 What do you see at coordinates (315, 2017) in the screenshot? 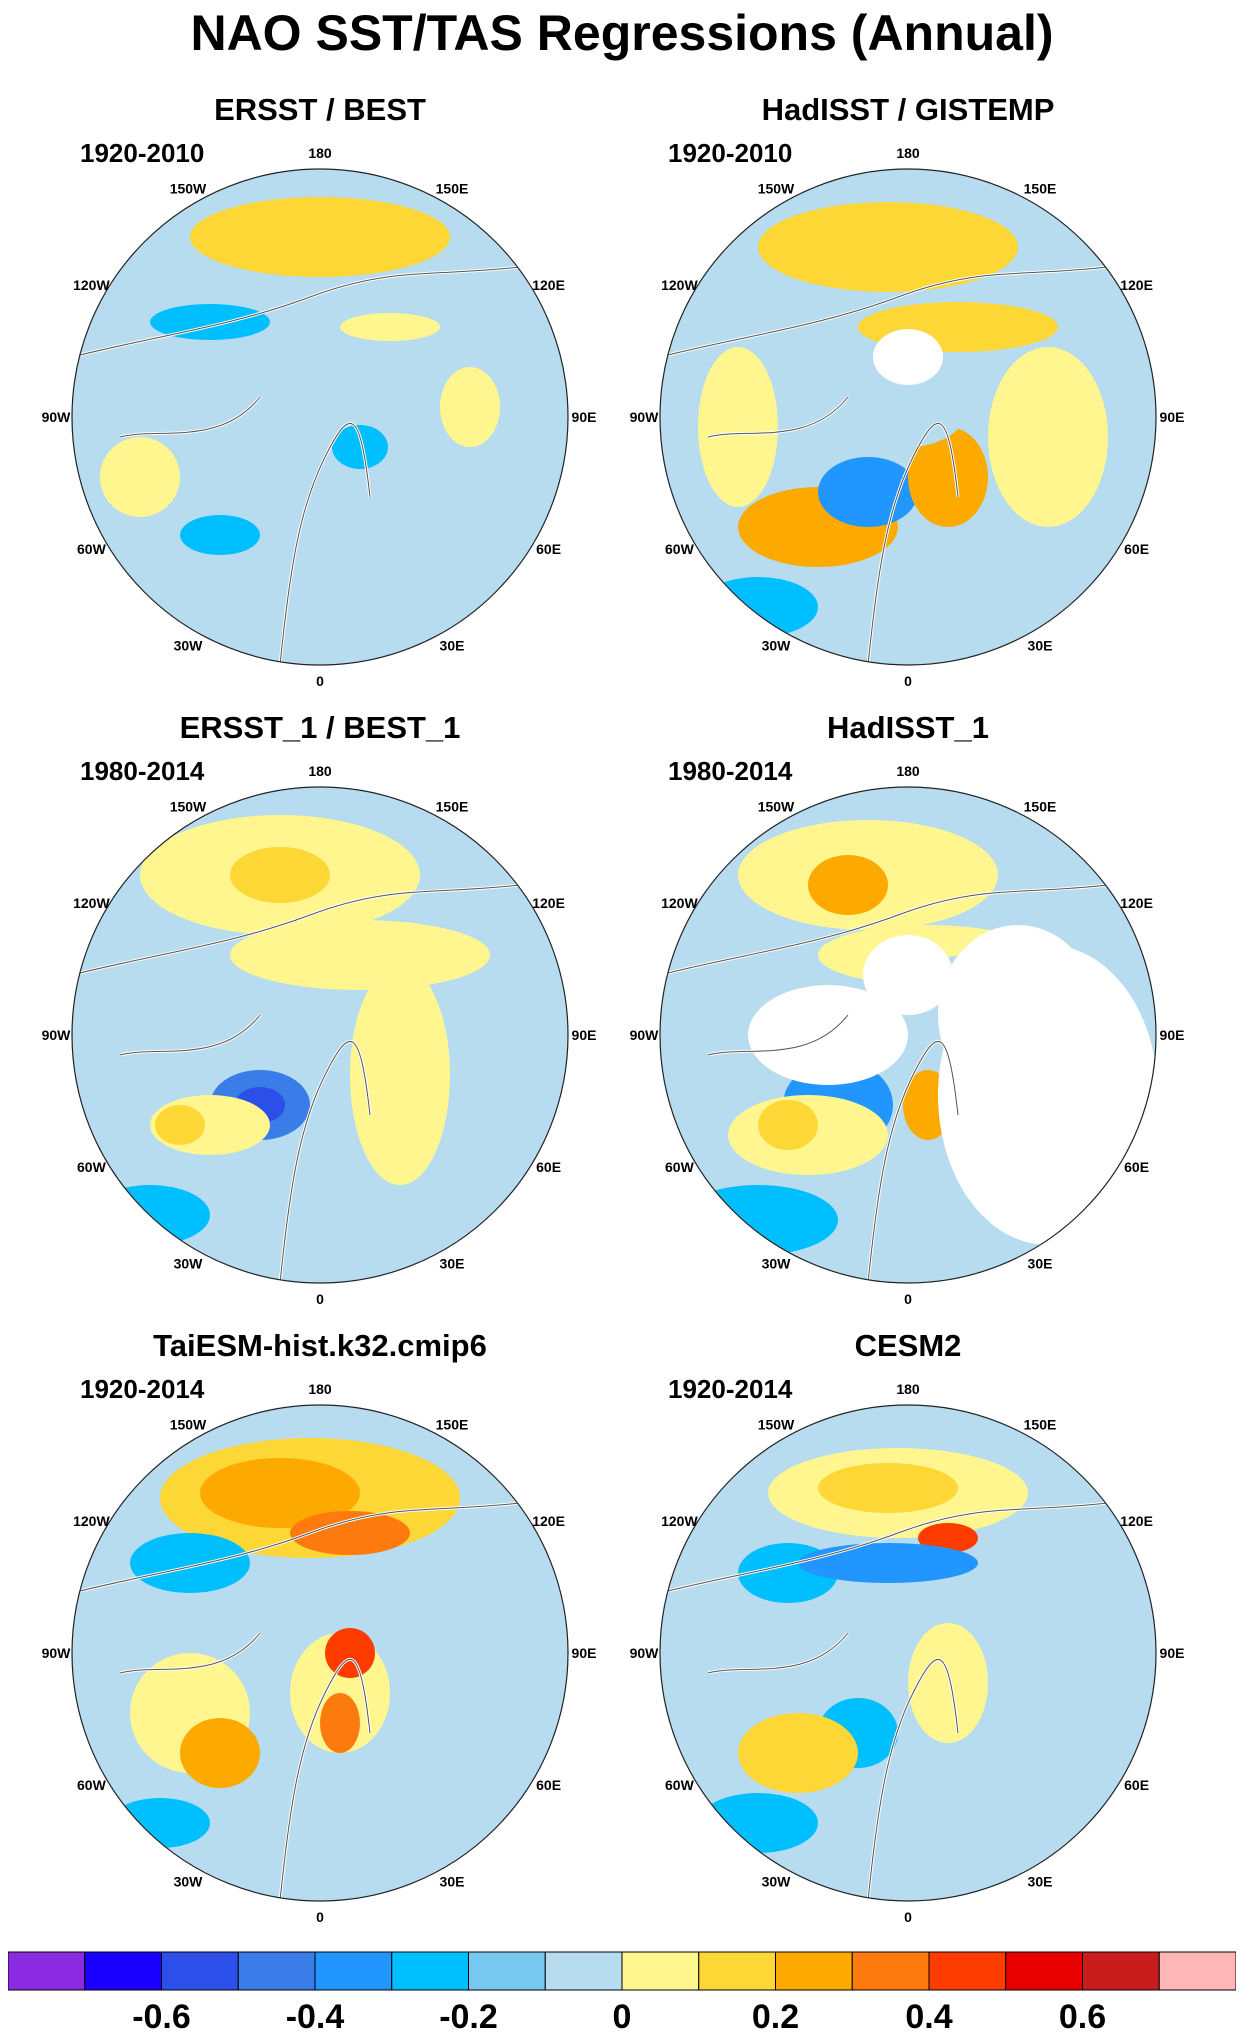
I see `colorbar-tick-label: -0.4` at bounding box center [315, 2017].